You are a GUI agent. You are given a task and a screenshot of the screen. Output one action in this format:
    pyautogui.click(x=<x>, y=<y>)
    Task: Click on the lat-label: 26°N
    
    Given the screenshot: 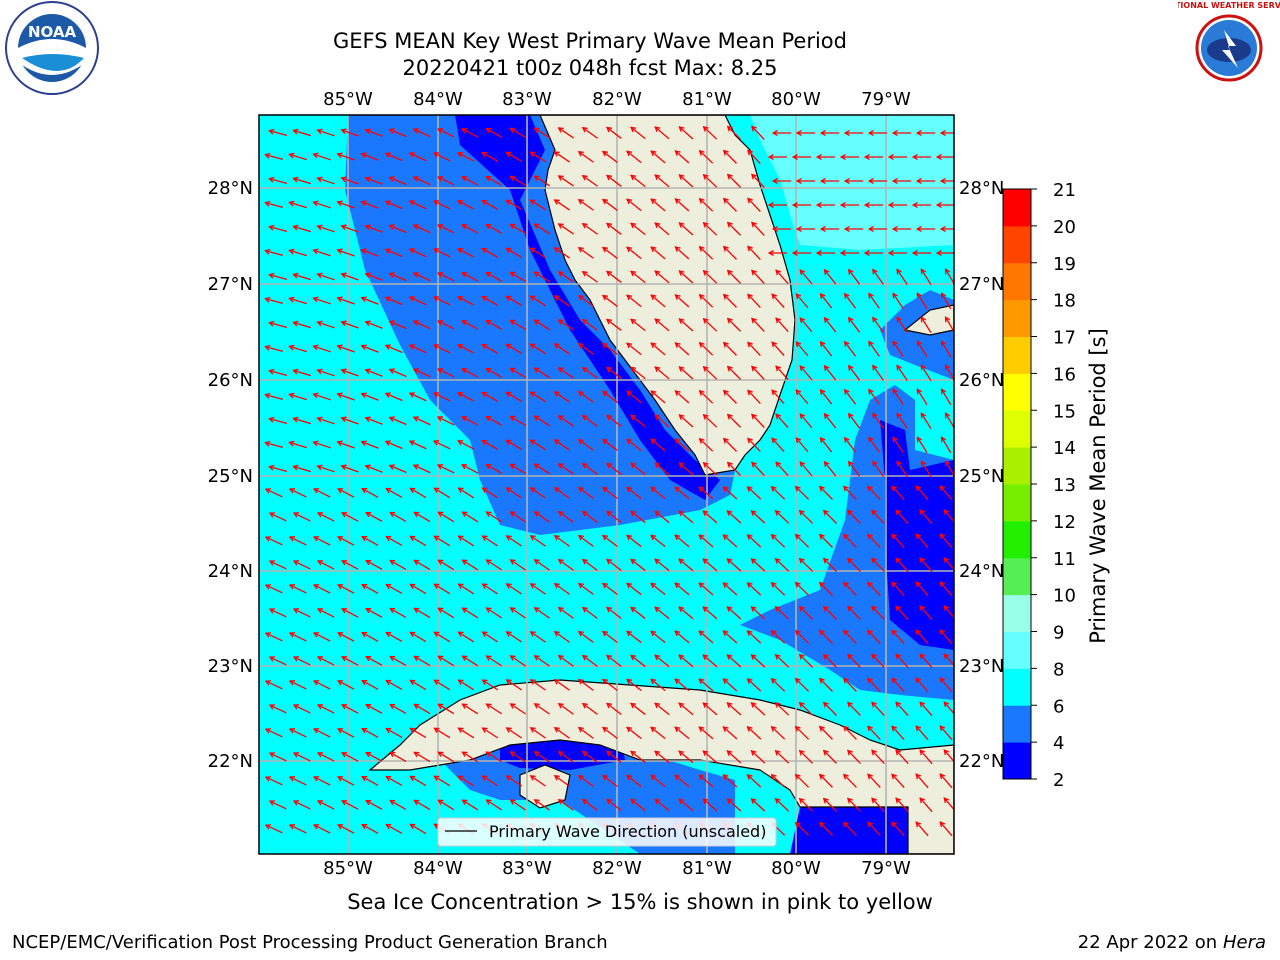 What is the action you would take?
    pyautogui.click(x=981, y=380)
    